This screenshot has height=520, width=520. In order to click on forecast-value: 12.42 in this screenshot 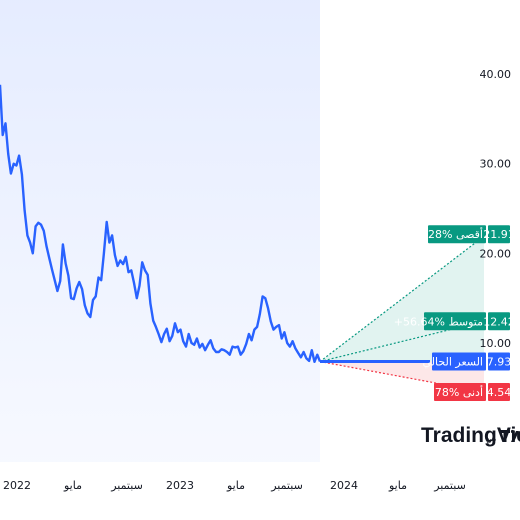, I will do `click(499, 321)`.